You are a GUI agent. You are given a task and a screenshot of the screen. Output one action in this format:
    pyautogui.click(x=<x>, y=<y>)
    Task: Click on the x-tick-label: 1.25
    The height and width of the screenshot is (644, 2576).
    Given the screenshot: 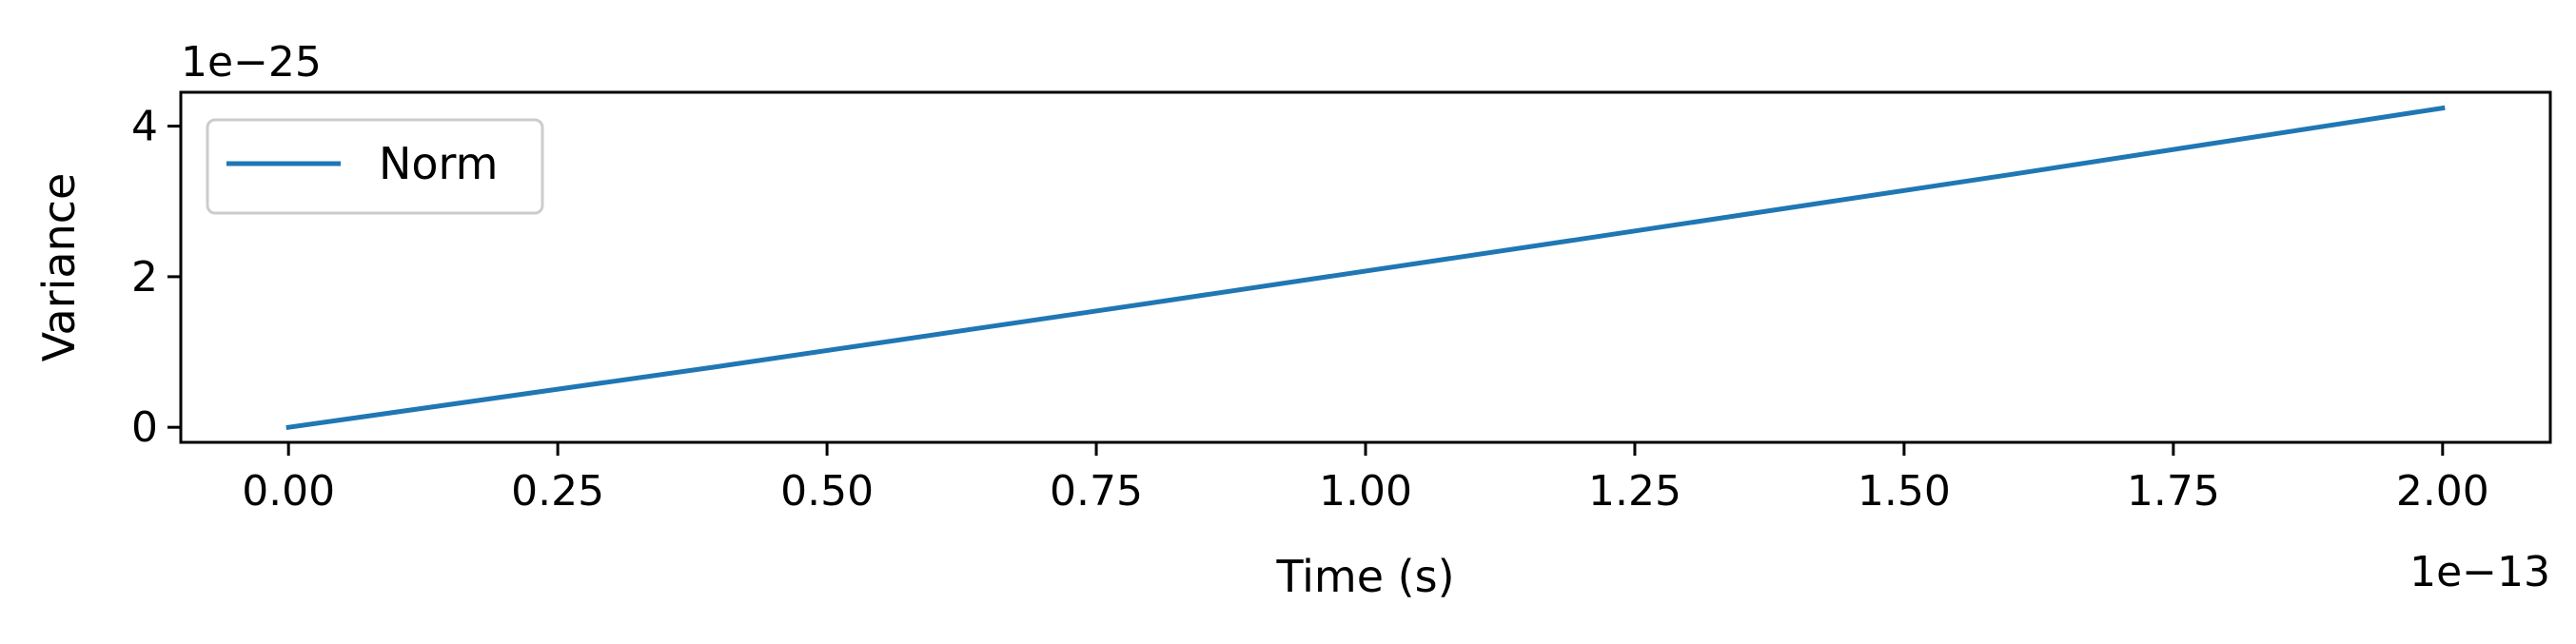 What is the action you would take?
    pyautogui.click(x=1634, y=491)
    